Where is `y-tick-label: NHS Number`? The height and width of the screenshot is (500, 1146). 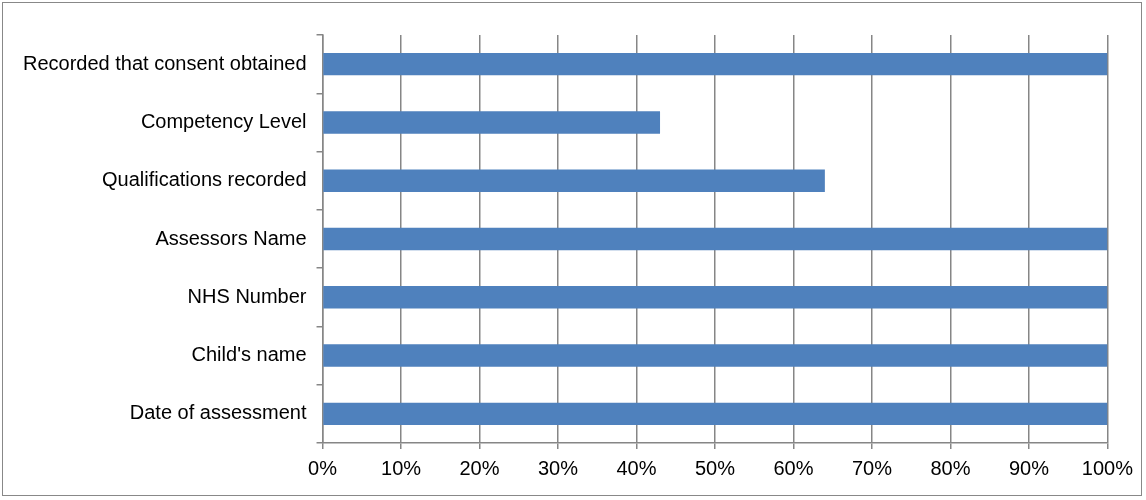 y-tick-label: NHS Number is located at coordinates (247, 295).